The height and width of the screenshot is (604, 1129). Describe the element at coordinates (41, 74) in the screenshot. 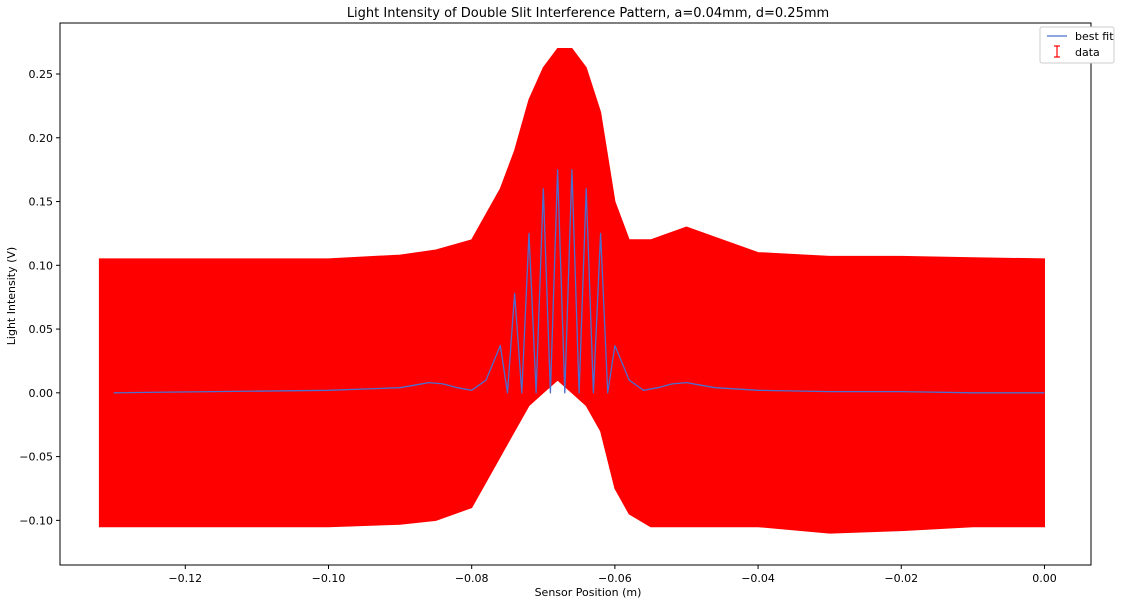

I see `y-tick-label: 0.25` at that location.